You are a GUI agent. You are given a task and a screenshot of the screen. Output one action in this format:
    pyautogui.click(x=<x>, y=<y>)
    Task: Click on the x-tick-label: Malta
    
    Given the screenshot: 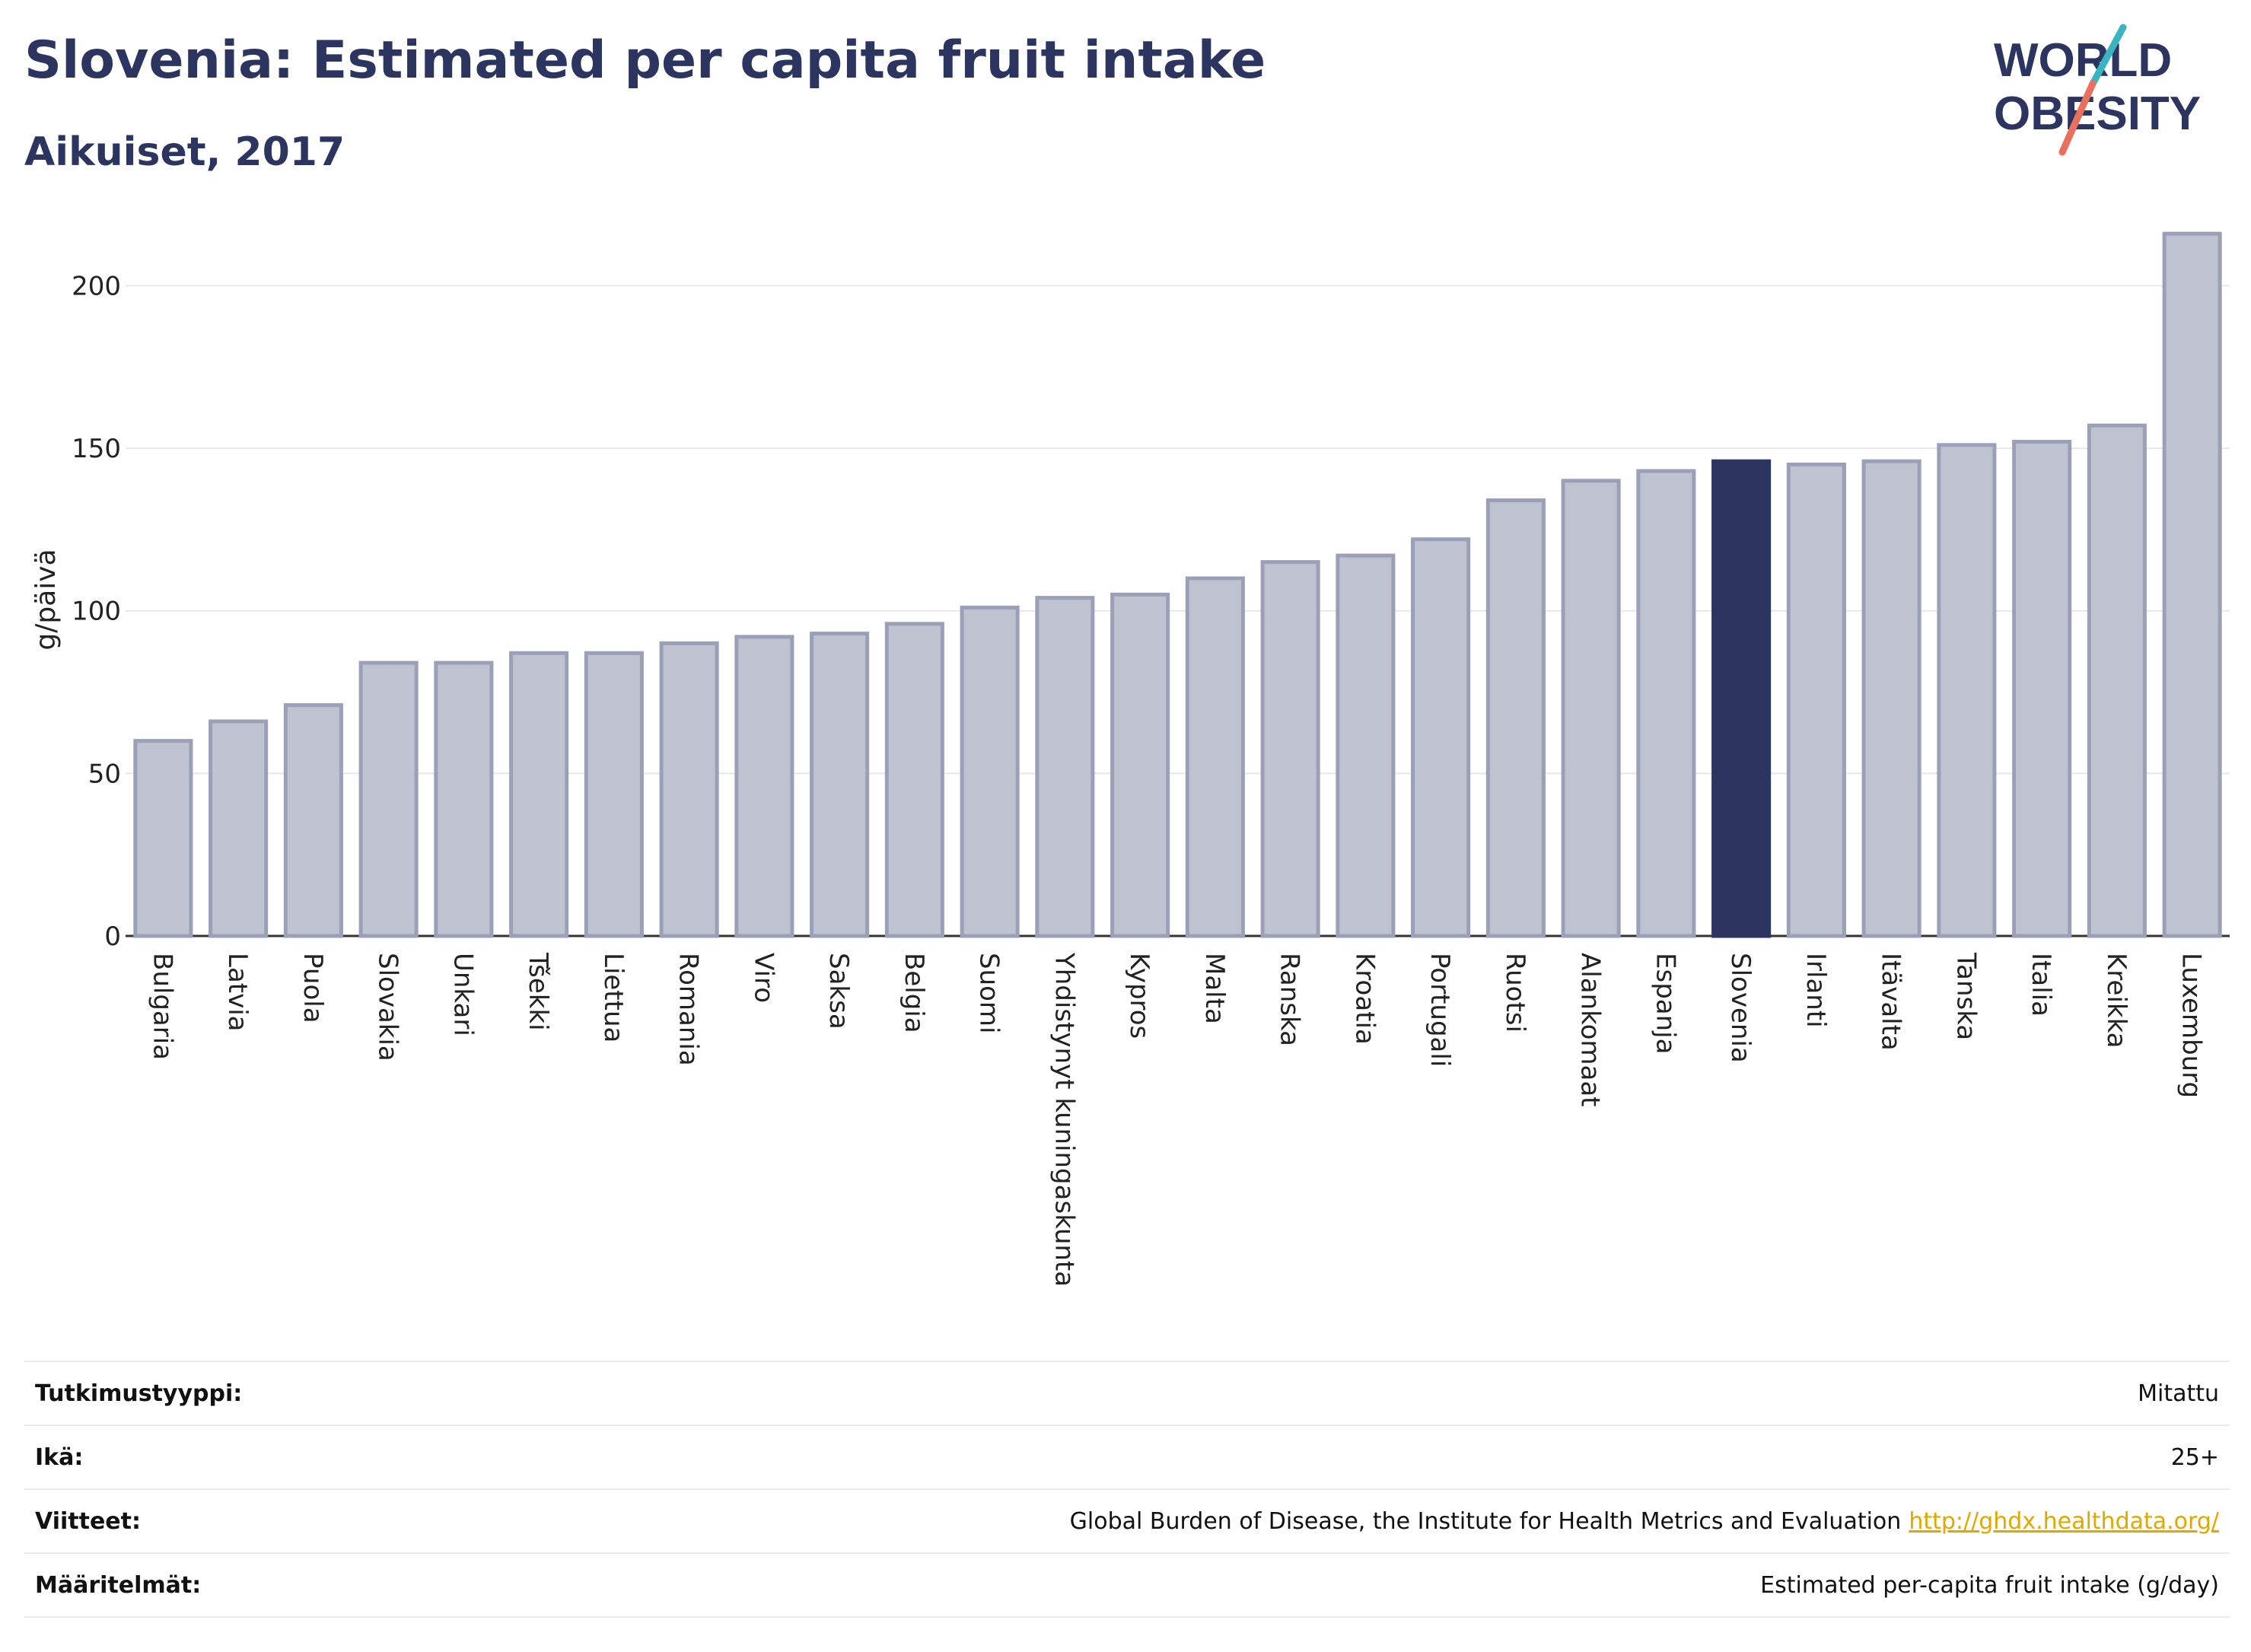 What is the action you would take?
    pyautogui.click(x=1214, y=988)
    